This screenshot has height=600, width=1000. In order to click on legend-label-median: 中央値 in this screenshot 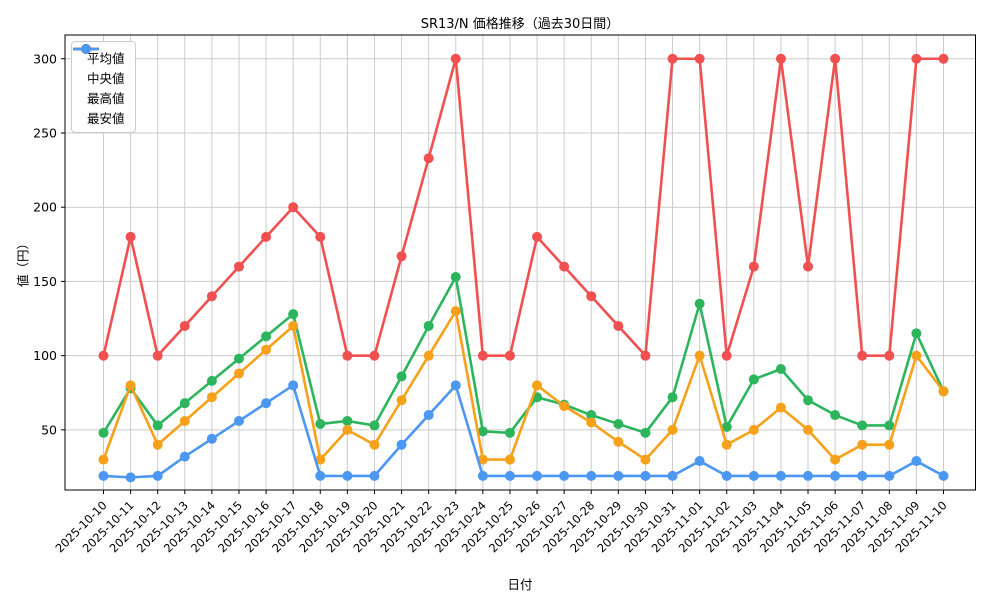, I will do `click(106, 78)`.